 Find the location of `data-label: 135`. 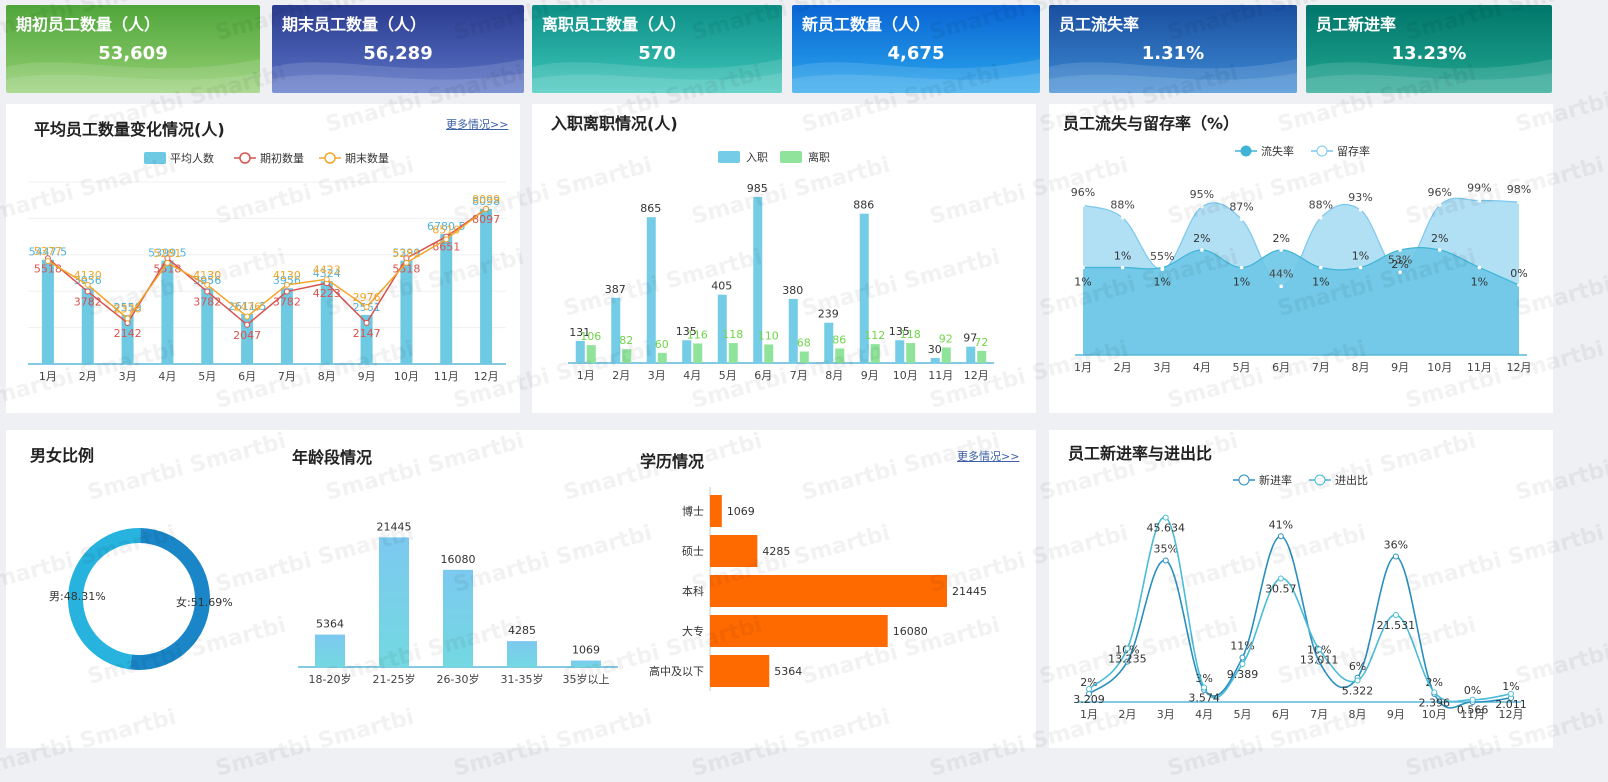

data-label: 135 is located at coordinates (686, 331).